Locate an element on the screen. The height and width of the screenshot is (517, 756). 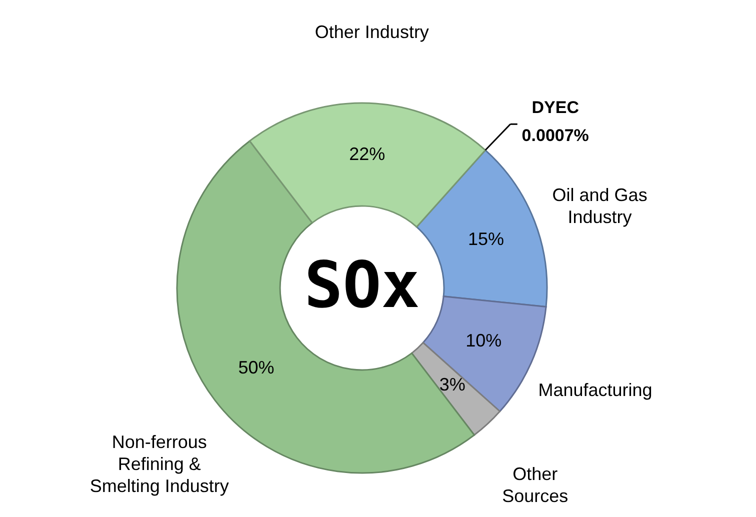
slice-label: Oil and Gas Industry is located at coordinates (600, 205).